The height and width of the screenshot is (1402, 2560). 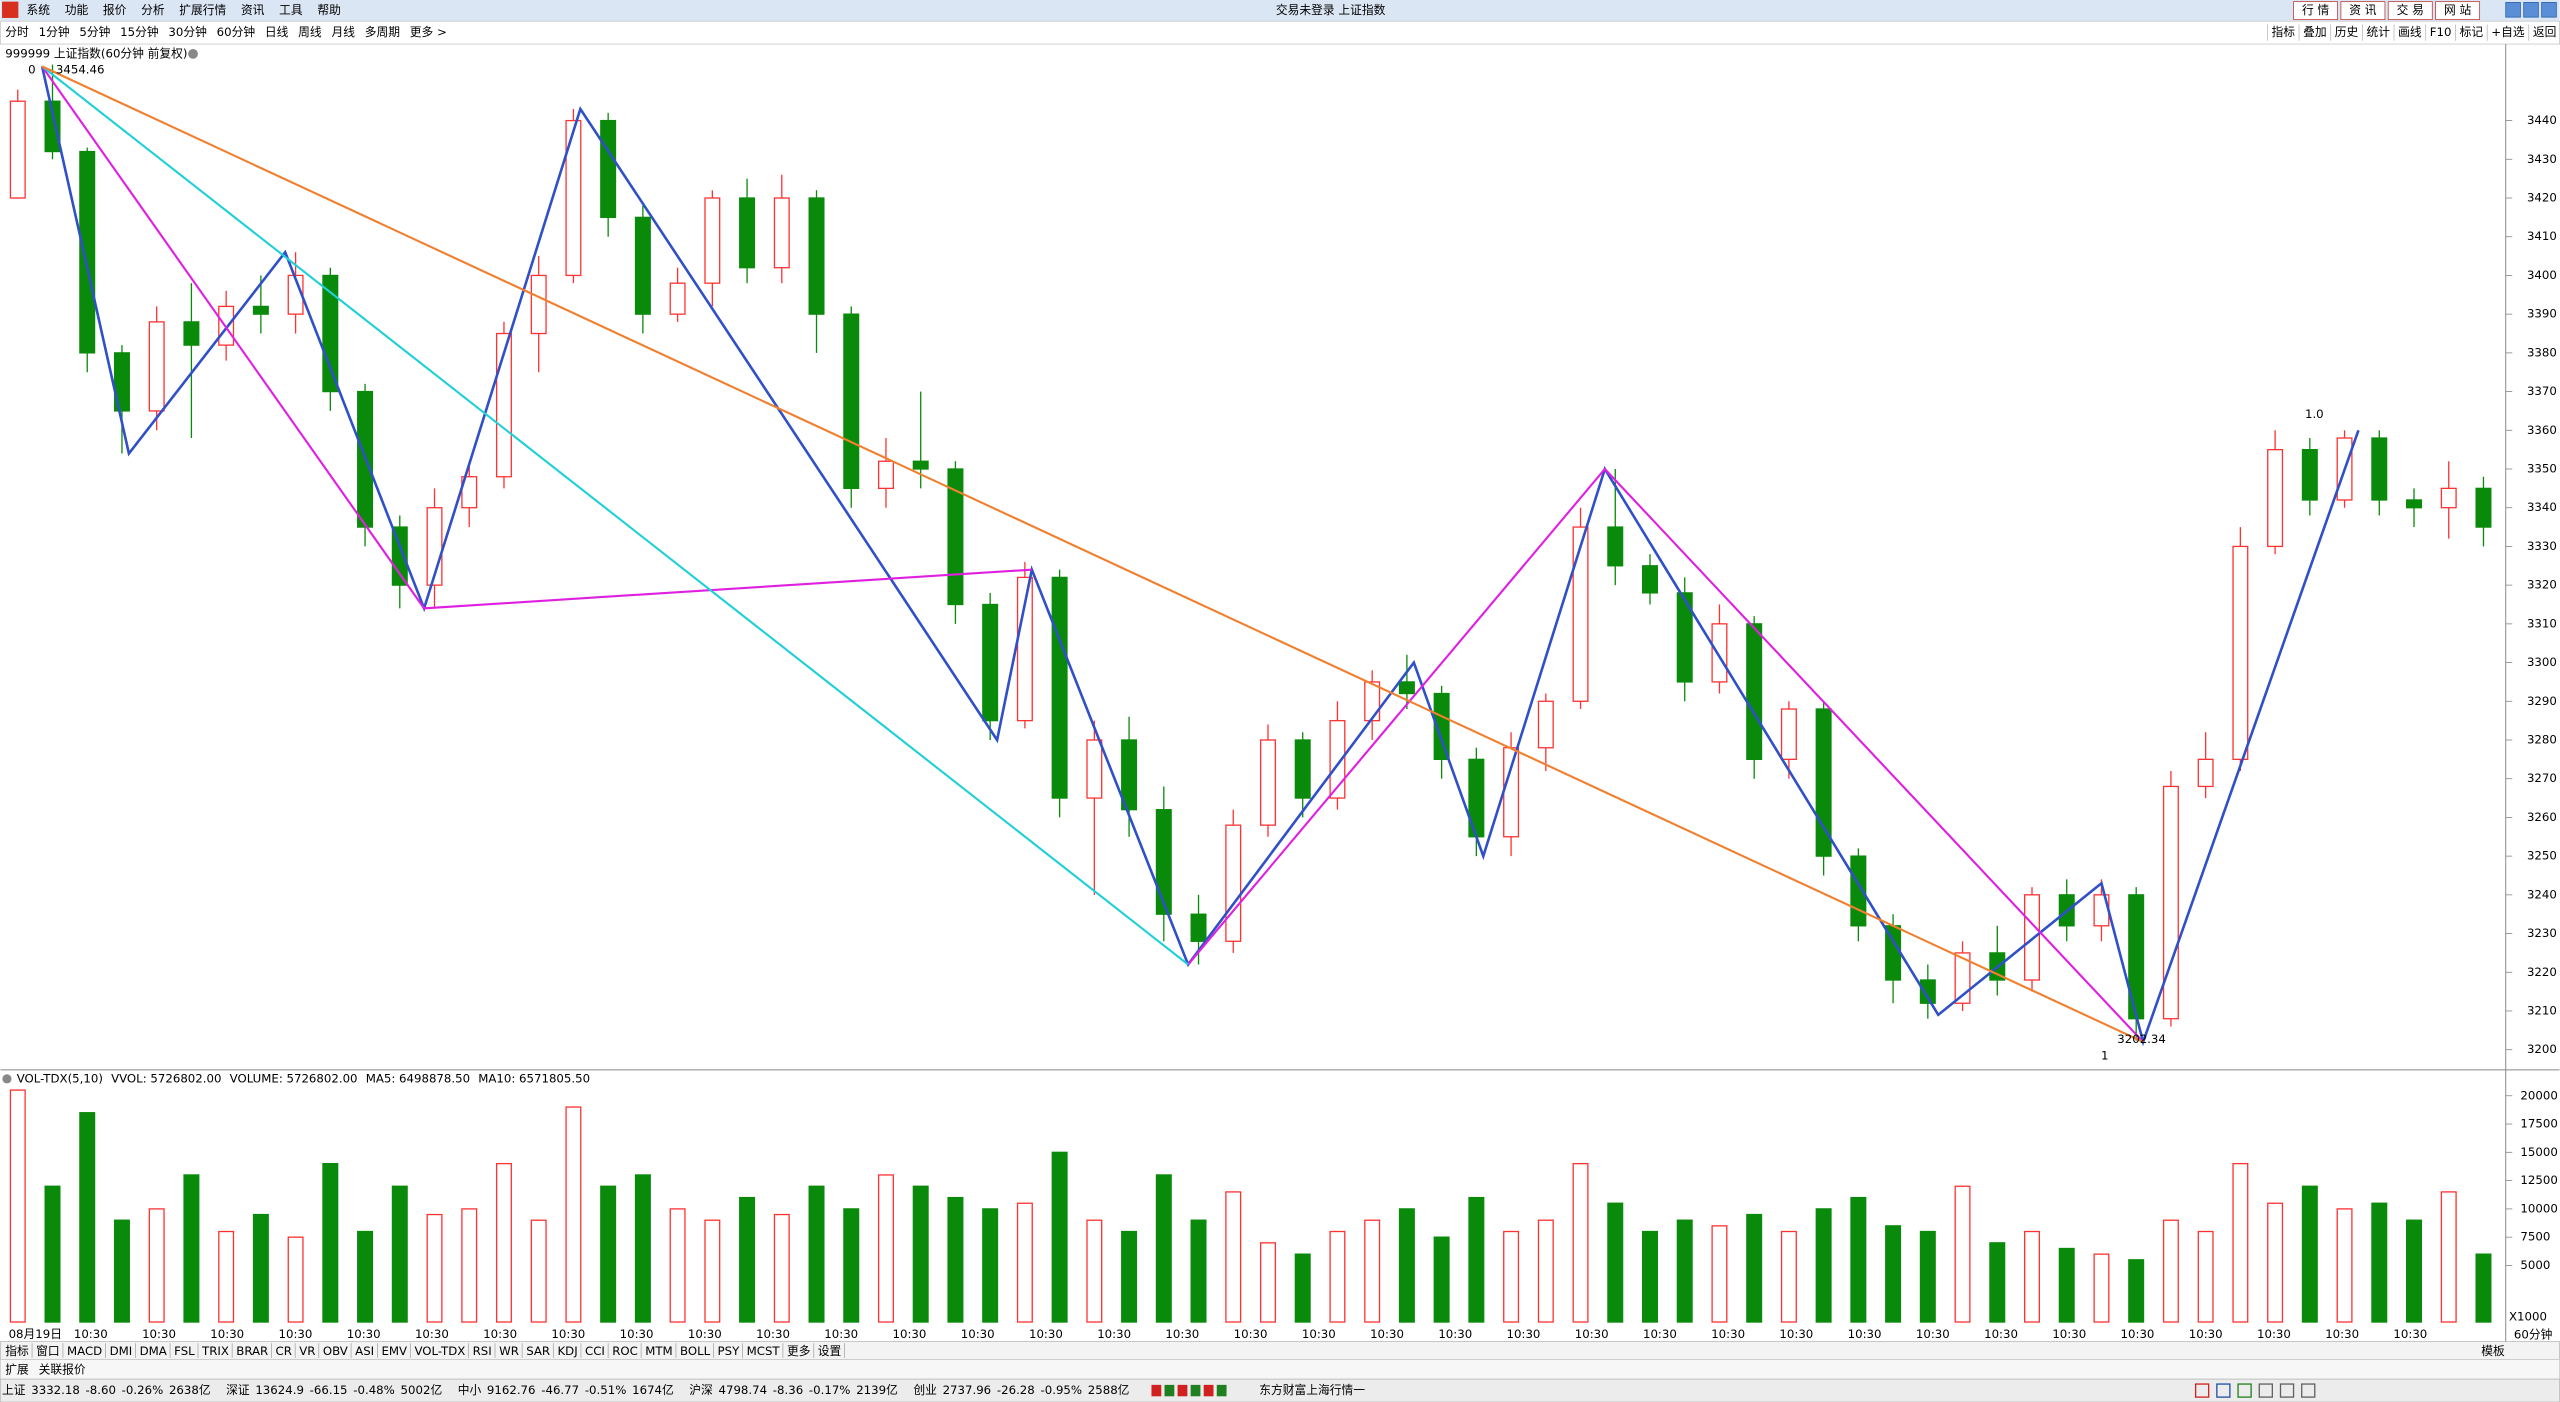 What do you see at coordinates (2542, 585) in the screenshot?
I see `y-tick-label: 3320` at bounding box center [2542, 585].